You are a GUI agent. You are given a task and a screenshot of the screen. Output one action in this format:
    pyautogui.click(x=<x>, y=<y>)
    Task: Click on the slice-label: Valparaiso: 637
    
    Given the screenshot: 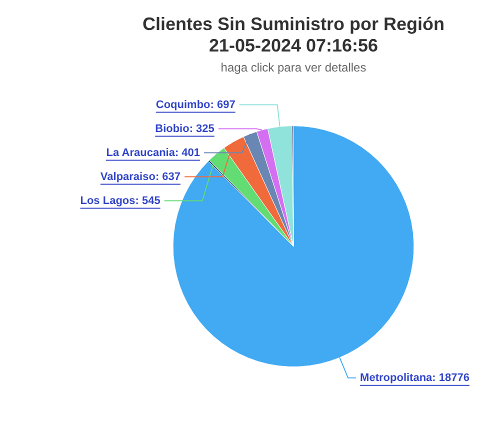 What is the action you would take?
    pyautogui.click(x=140, y=176)
    